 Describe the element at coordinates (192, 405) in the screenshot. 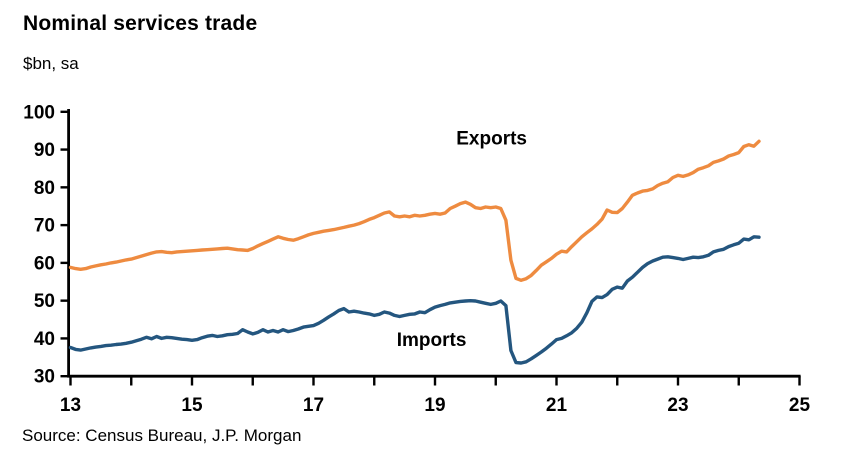

I see `x-tick-label: 15` at that location.